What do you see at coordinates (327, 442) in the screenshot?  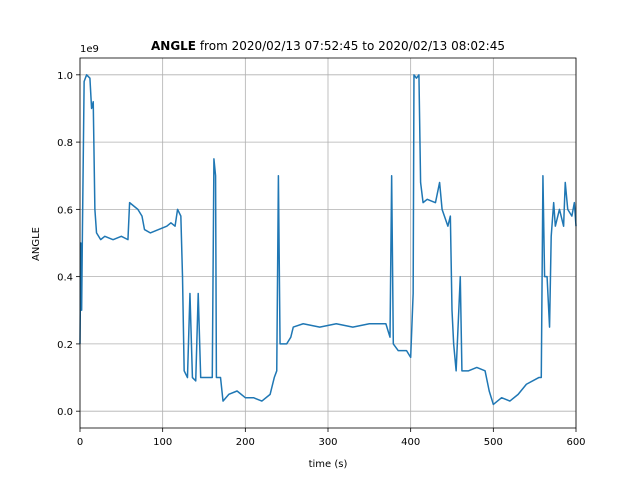 I see `x-tick-label: 300` at bounding box center [327, 442].